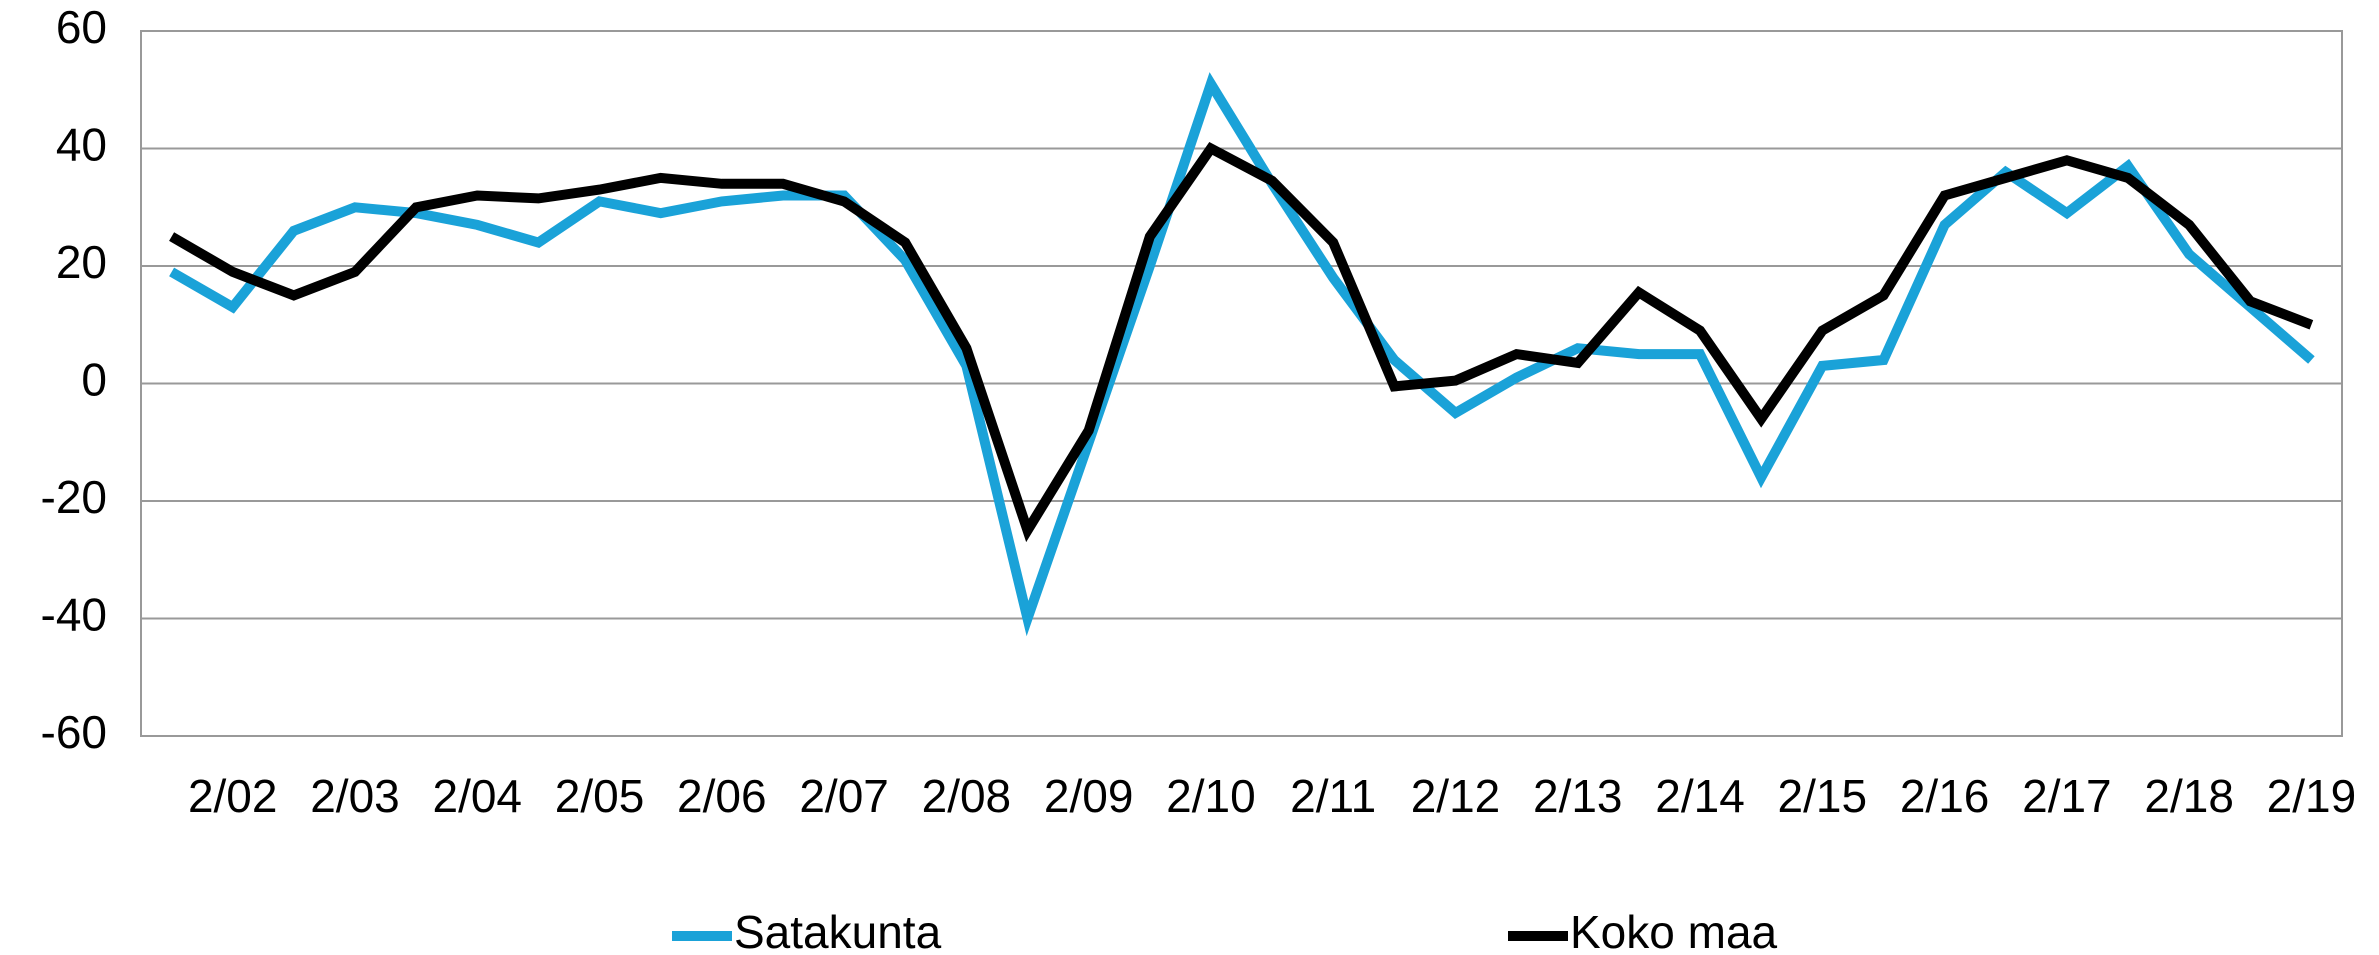  What do you see at coordinates (967, 796) in the screenshot?
I see `x-tick-label: 2/08` at bounding box center [967, 796].